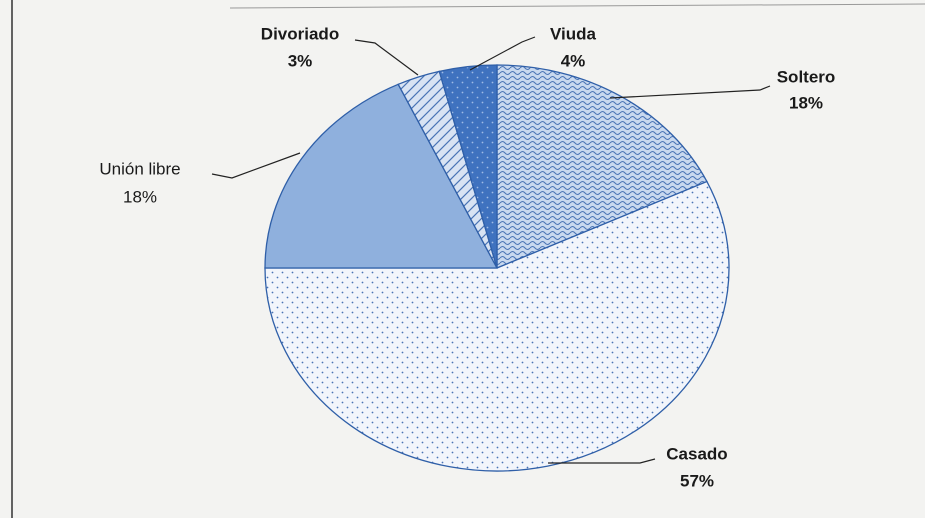 Image resolution: width=925 pixels, height=518 pixels. Describe the element at coordinates (573, 60) in the screenshot. I see `slice-value-label: 4%` at that location.